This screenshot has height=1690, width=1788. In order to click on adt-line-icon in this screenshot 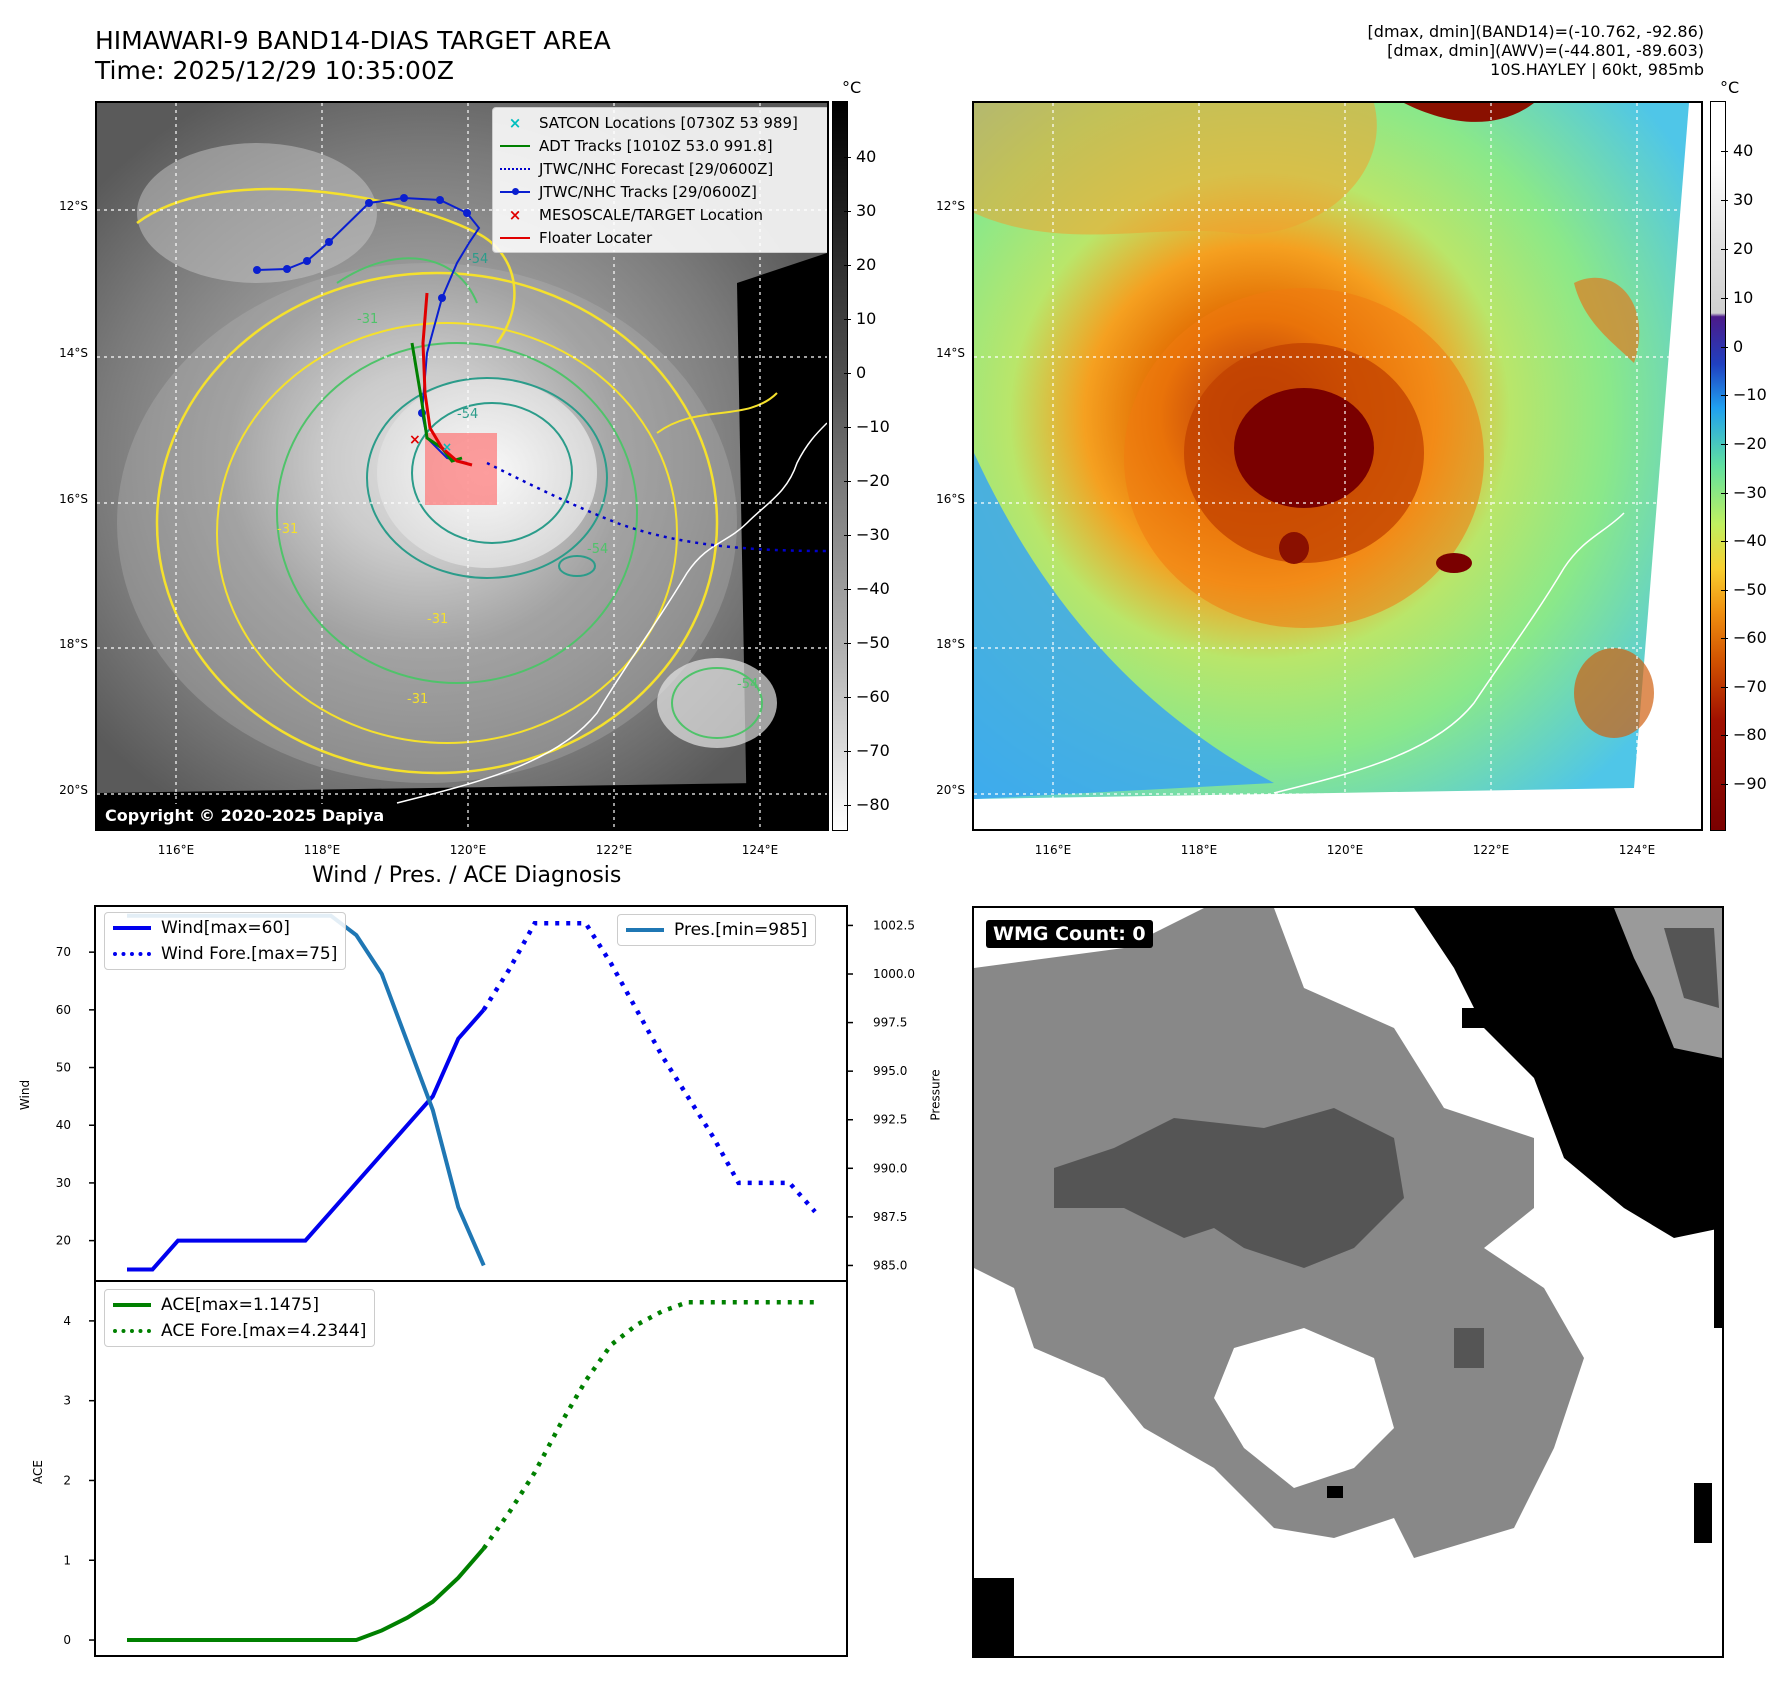, I will do `click(515, 146)`.